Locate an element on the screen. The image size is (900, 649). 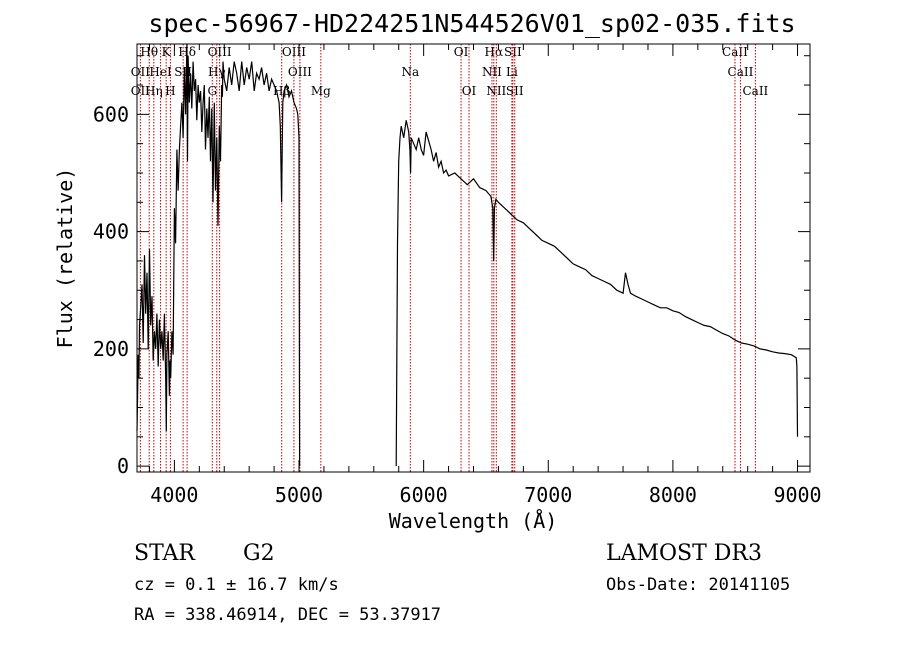
marker-label: Mg is located at coordinates (321, 91).